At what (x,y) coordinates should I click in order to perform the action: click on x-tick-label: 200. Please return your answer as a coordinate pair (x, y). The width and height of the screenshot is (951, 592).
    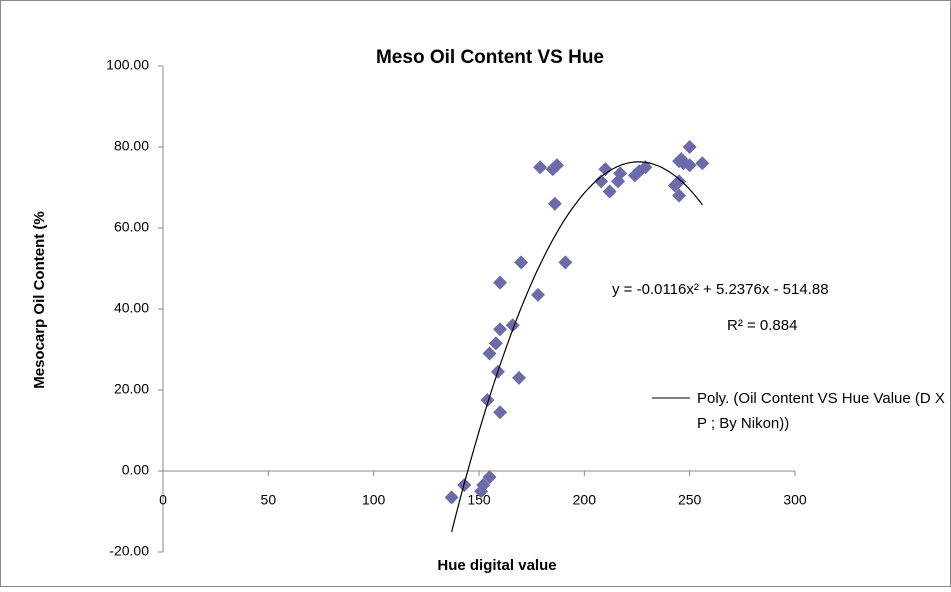
    Looking at the image, I should click on (585, 500).